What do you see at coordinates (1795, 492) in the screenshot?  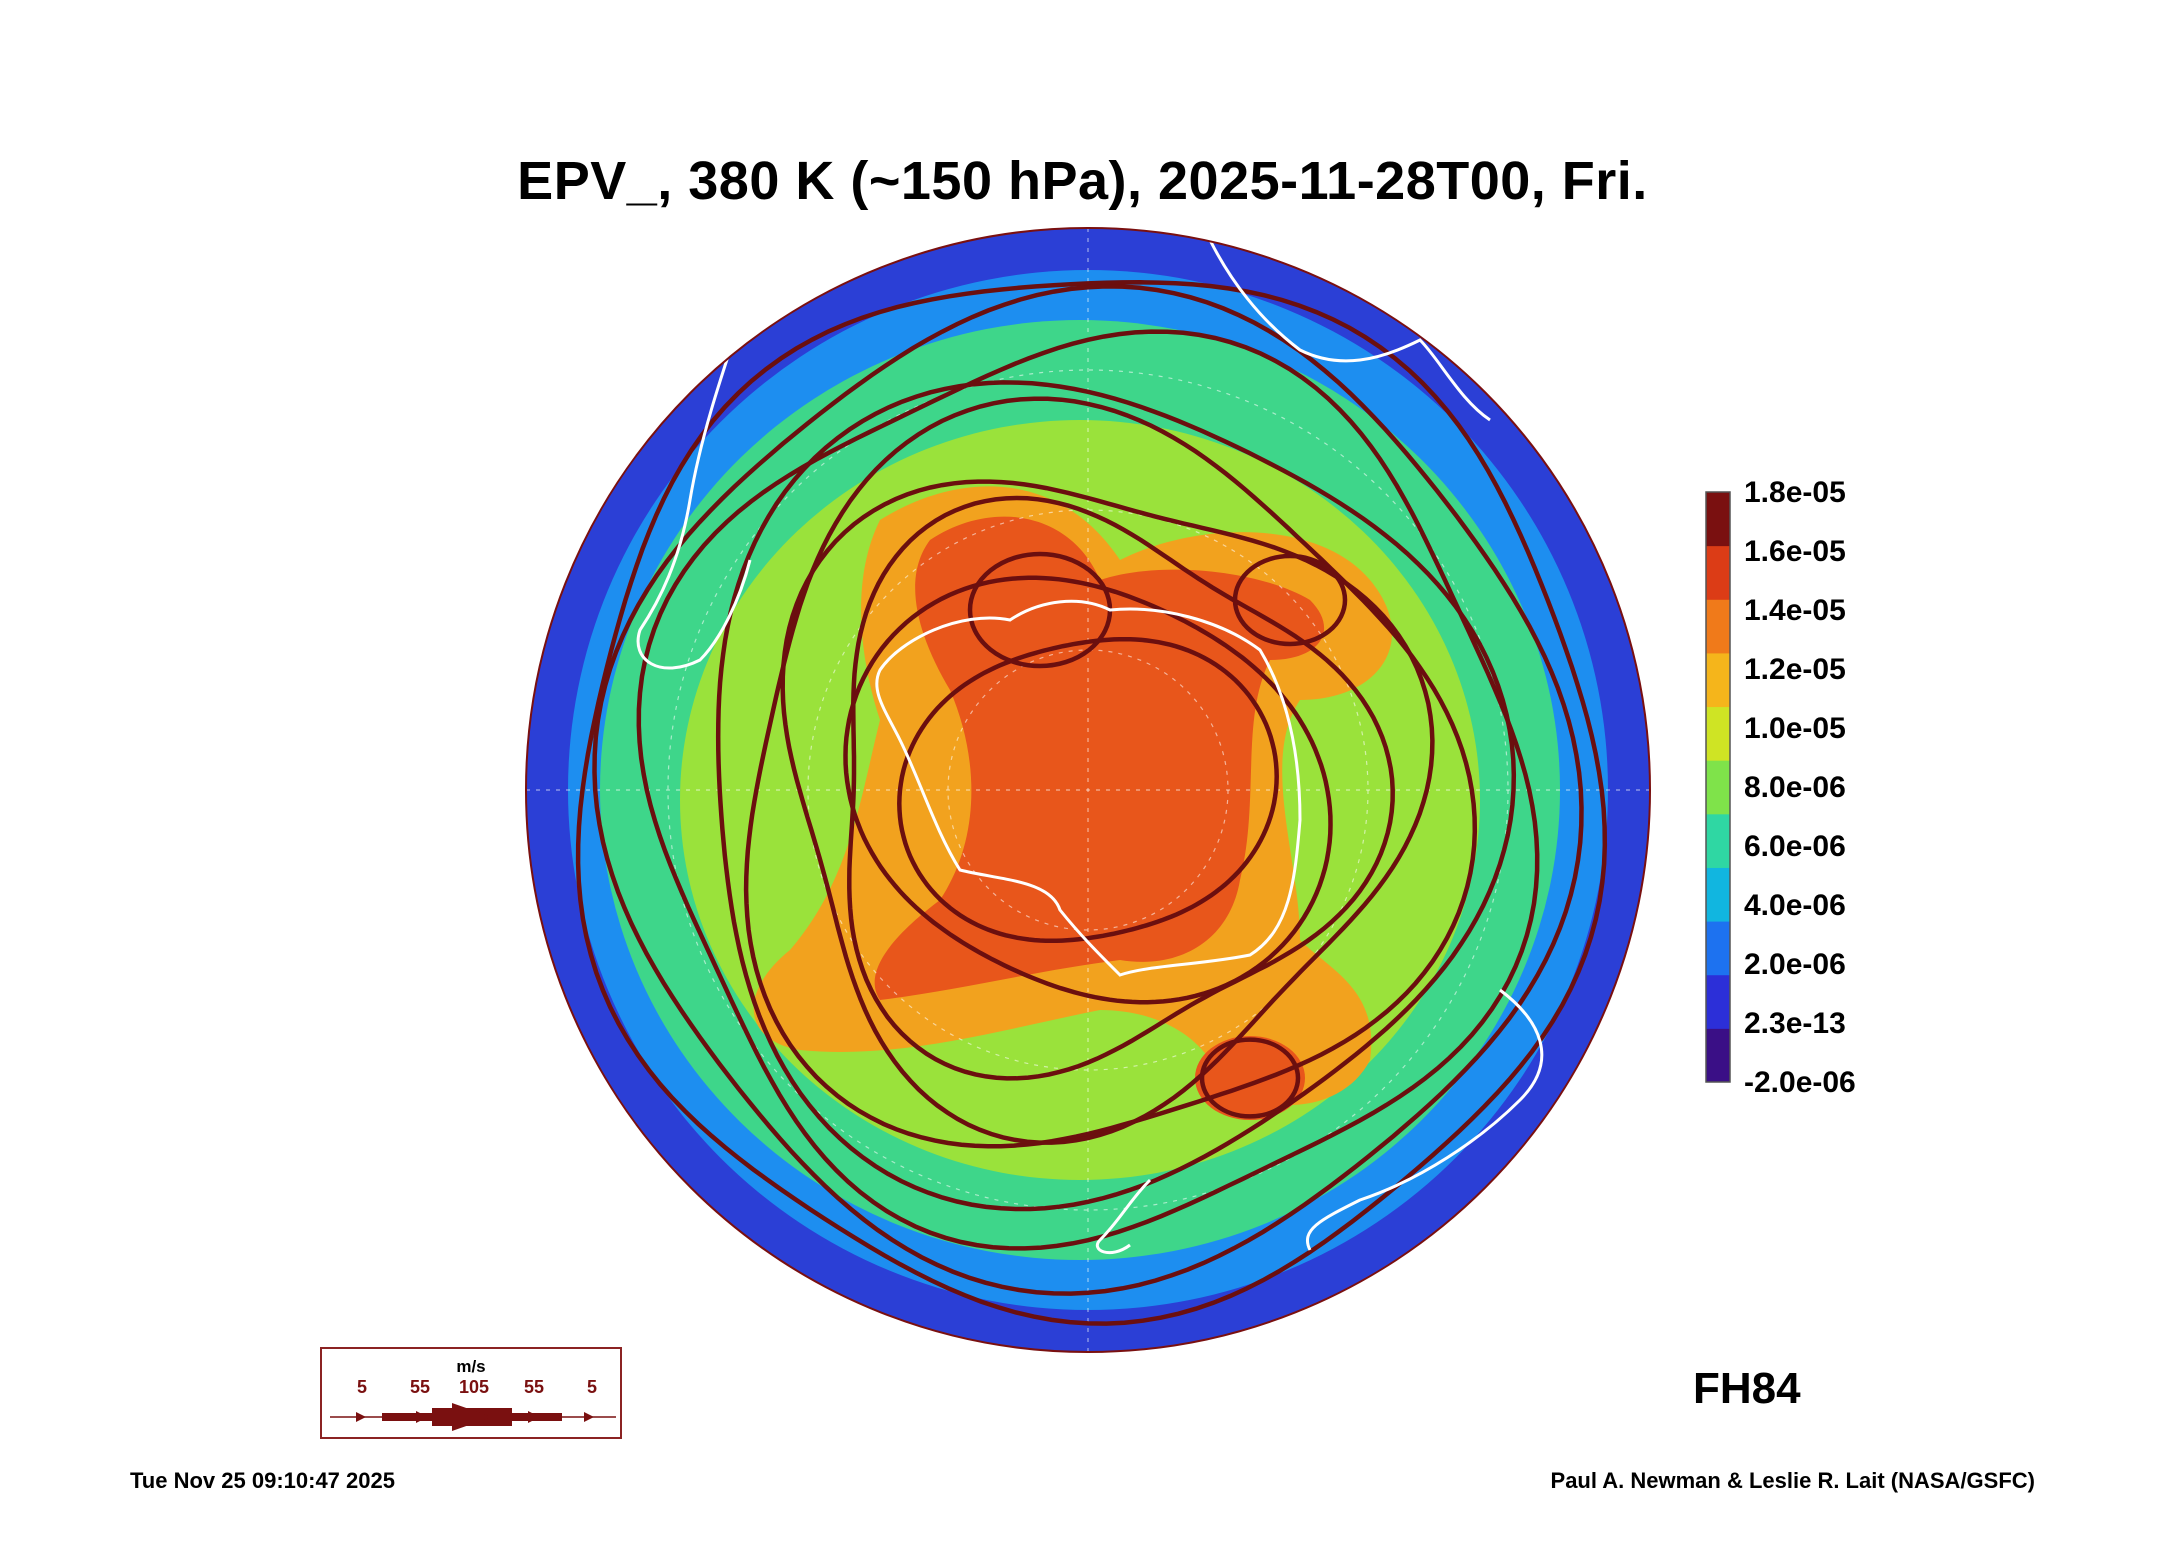 I see `colorbar-tick-label: 1.8e-05` at bounding box center [1795, 492].